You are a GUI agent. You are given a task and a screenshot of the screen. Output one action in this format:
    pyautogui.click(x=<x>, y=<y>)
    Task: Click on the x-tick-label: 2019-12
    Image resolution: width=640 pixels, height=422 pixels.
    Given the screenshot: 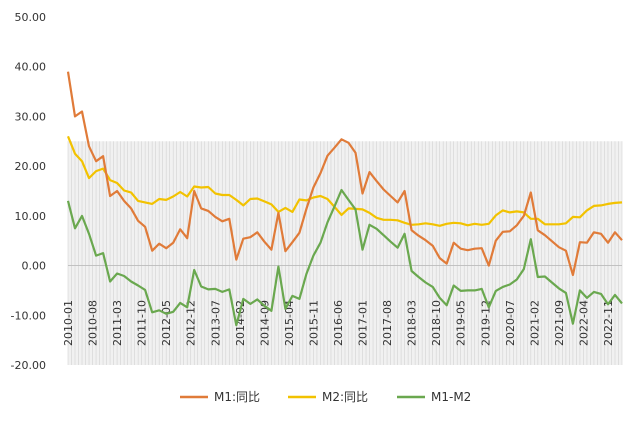 What is the action you would take?
    pyautogui.click(x=485, y=323)
    